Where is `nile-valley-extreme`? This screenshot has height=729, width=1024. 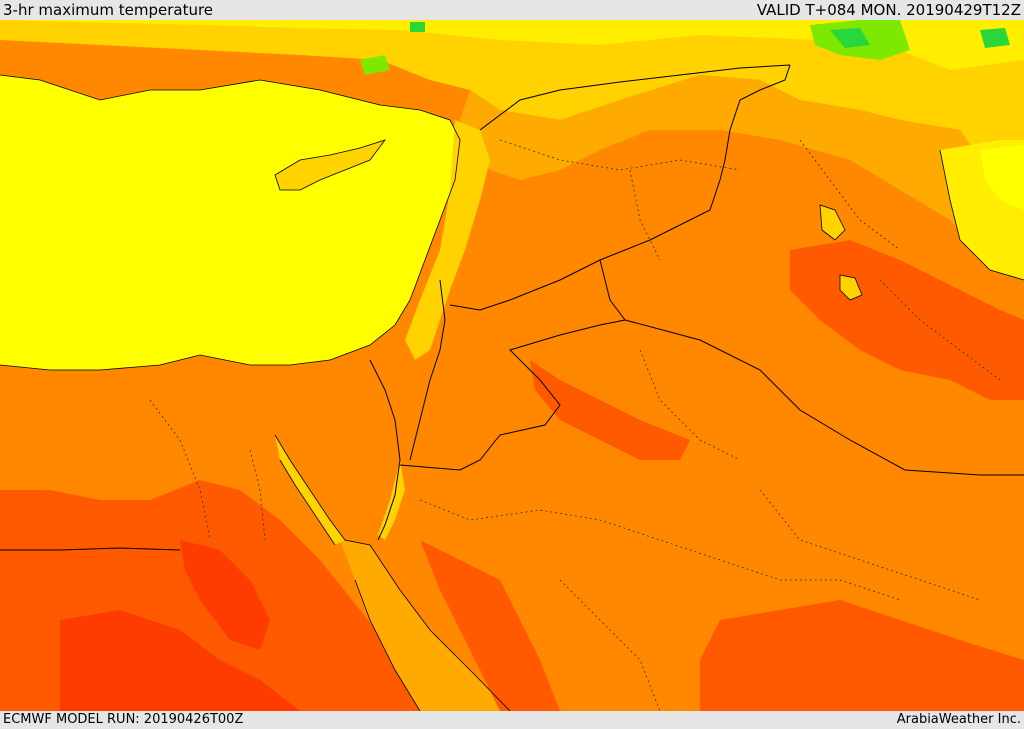 nile-valley-extreme is located at coordinates (225, 595).